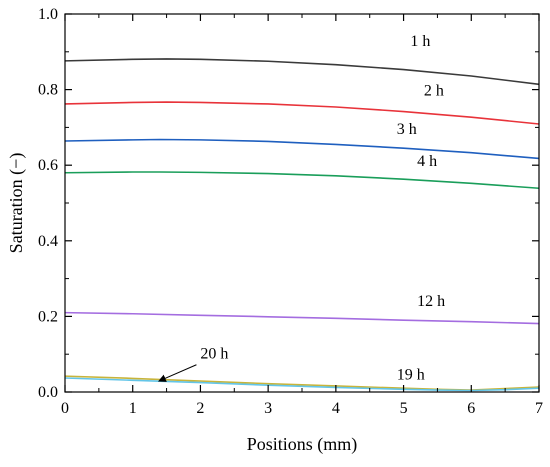 The image size is (550, 467). I want to click on y-axis-title: Saturation (−), so click(16, 203).